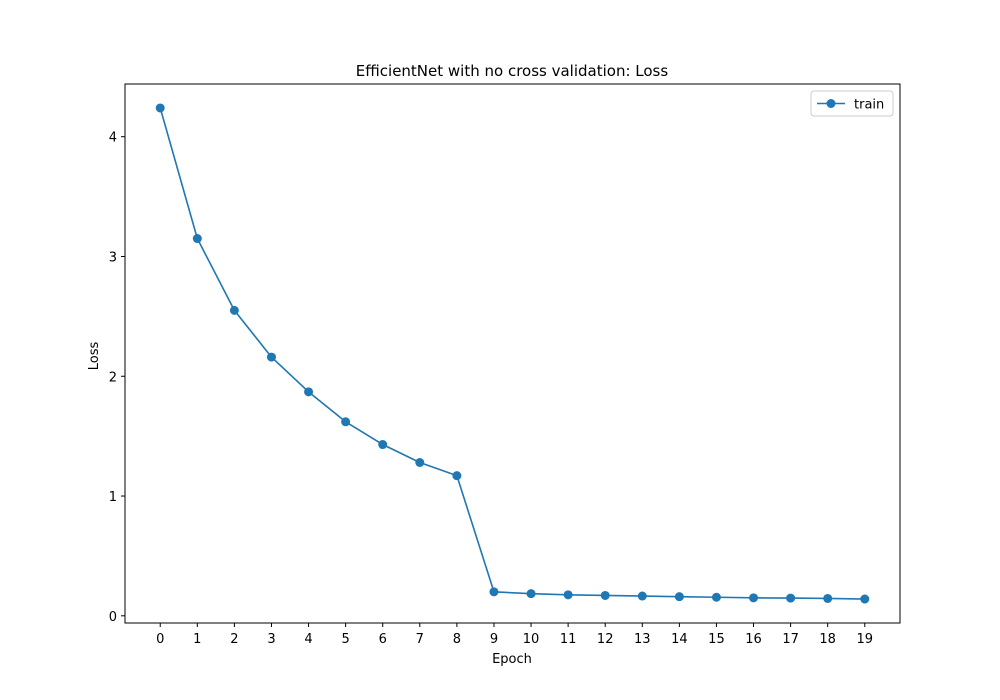  Describe the element at coordinates (420, 639) in the screenshot. I see `x-tick-label: 7` at that location.